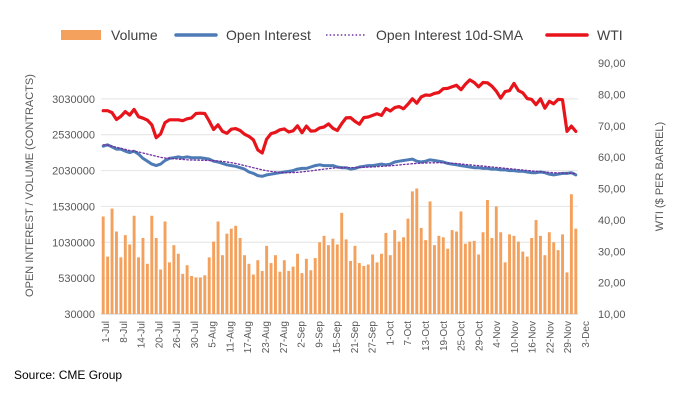 The image size is (683, 401). What do you see at coordinates (159, 334) in the screenshot?
I see `x-tick-label: 20-Jul` at bounding box center [159, 334].